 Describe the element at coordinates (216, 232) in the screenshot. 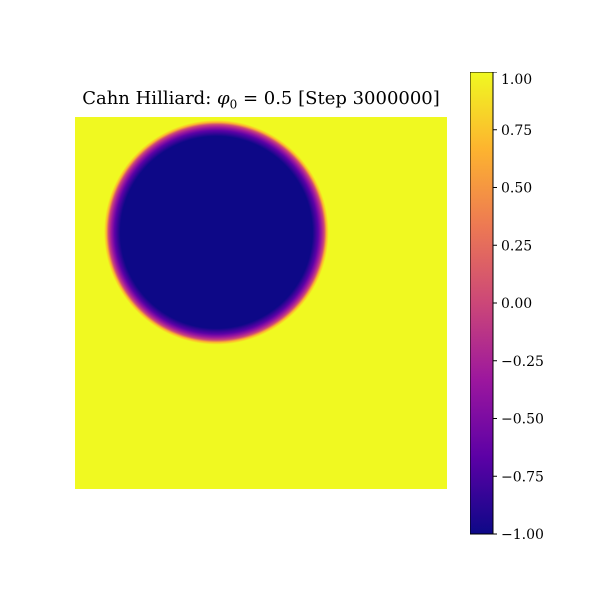

I see `heatmap-droplet` at that location.